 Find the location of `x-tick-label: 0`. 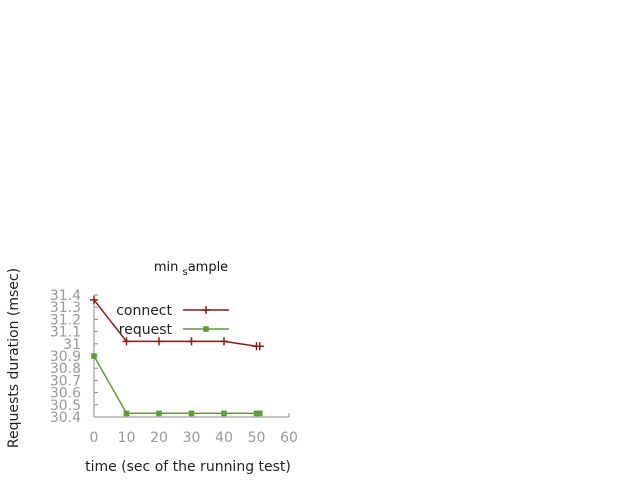

x-tick-label: 0 is located at coordinates (94, 438).